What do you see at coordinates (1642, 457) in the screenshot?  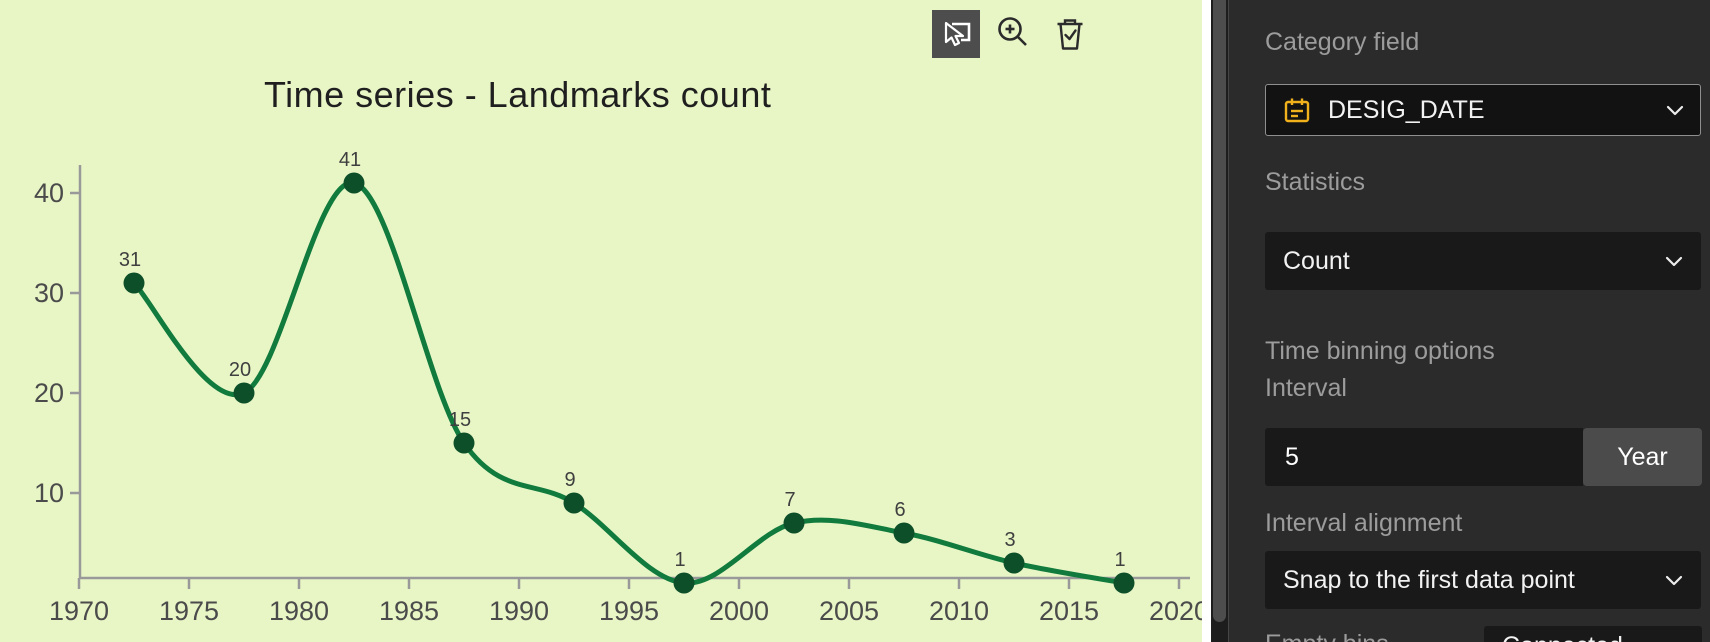 I see `interval-unit-button: Year` at bounding box center [1642, 457].